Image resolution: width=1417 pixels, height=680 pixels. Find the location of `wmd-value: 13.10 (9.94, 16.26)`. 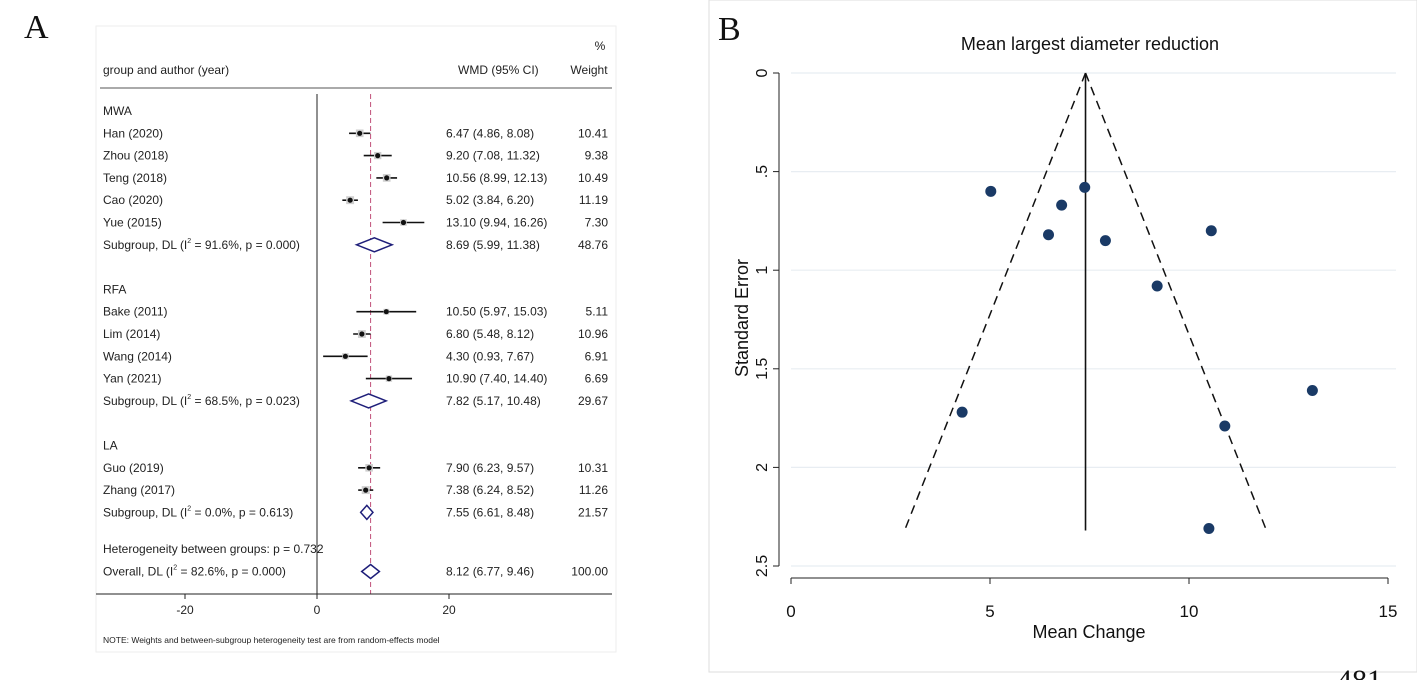

wmd-value: 13.10 (9.94, 16.26) is located at coordinates (496, 223).